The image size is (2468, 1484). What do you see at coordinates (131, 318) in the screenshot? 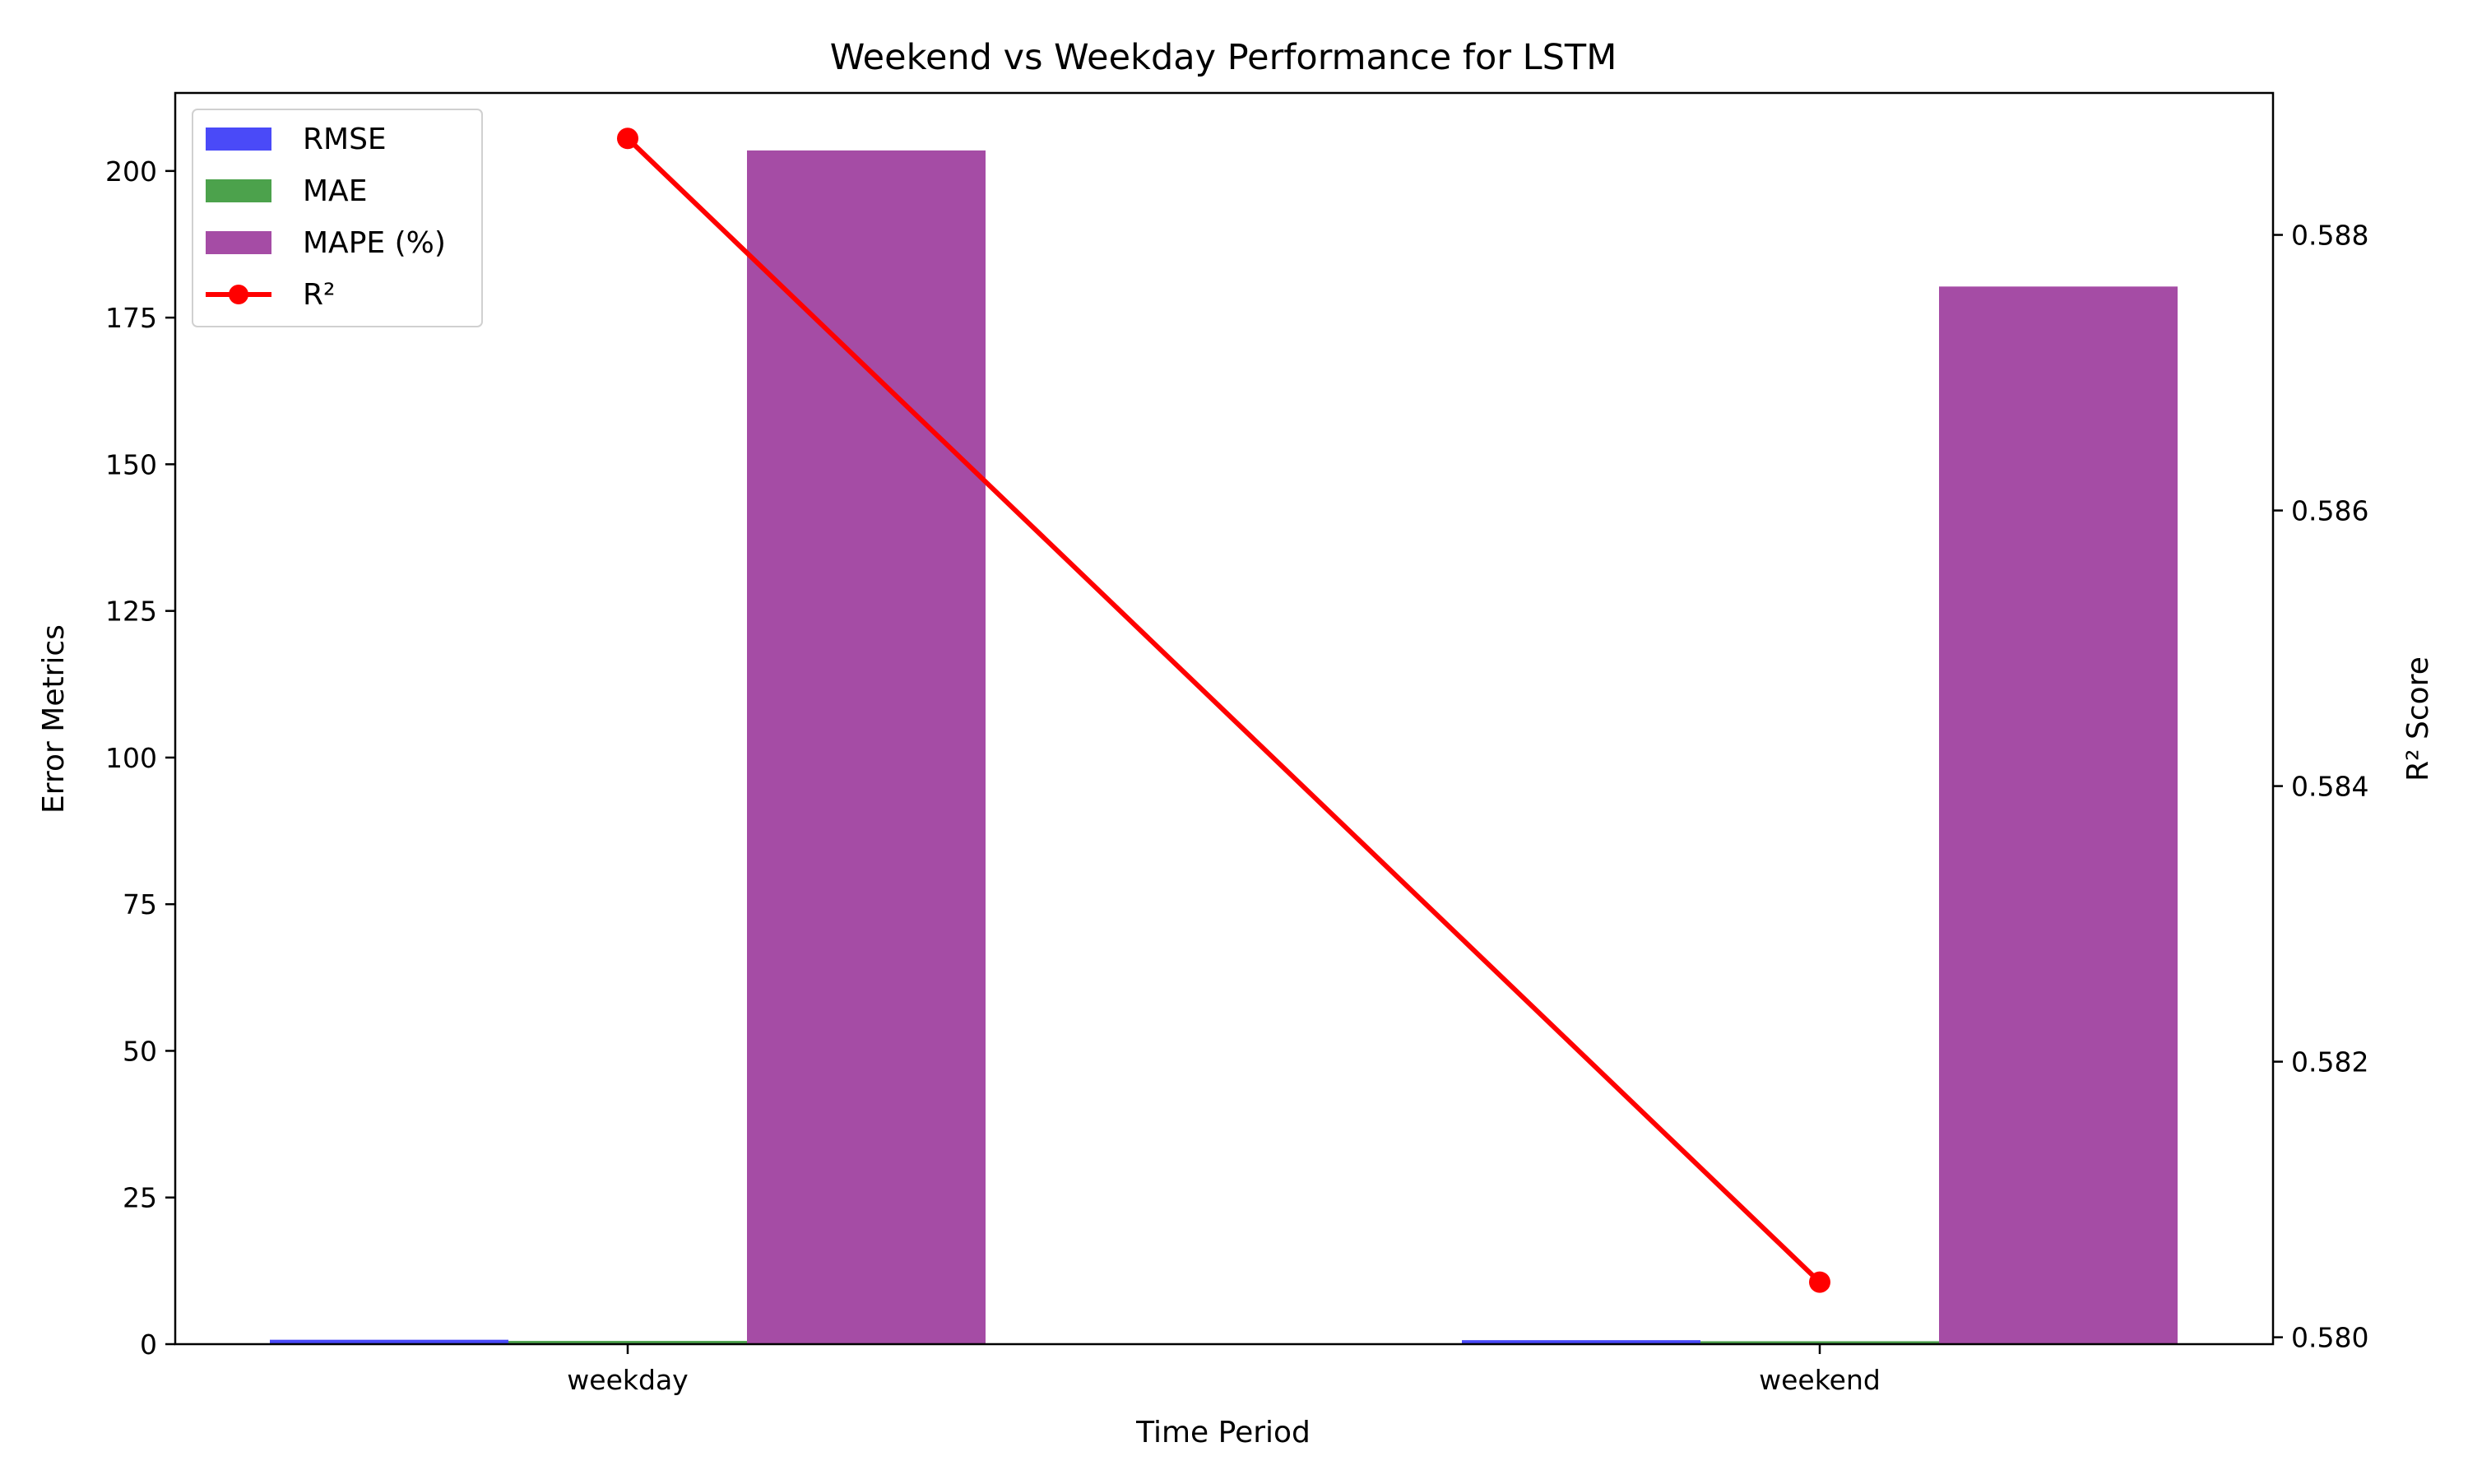
I see `y-tick-label: 175` at bounding box center [131, 318].